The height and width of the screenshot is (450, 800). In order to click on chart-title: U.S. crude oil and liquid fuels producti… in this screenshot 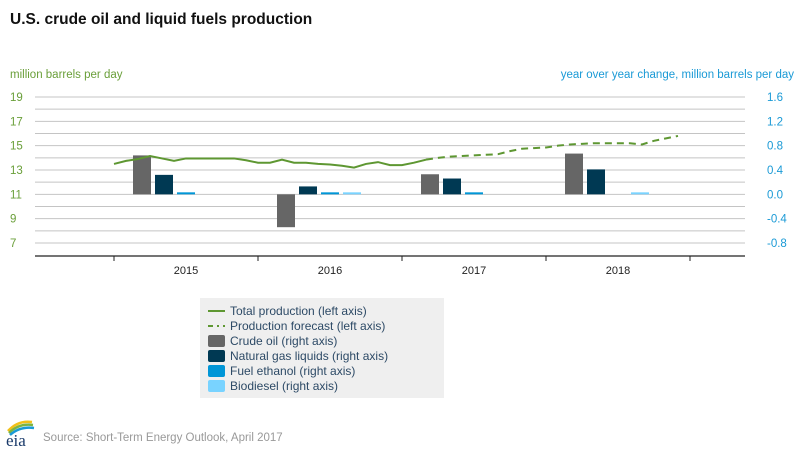, I will do `click(161, 19)`.